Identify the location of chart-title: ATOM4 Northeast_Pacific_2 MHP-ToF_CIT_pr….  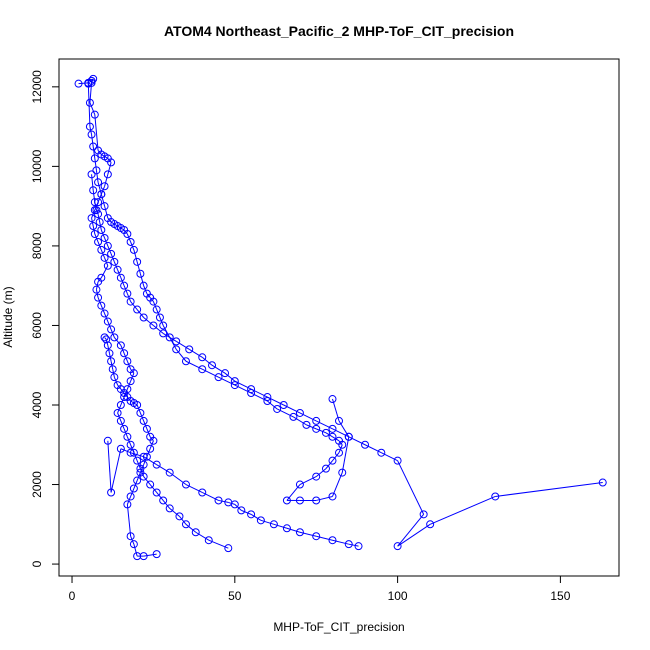
(339, 31).